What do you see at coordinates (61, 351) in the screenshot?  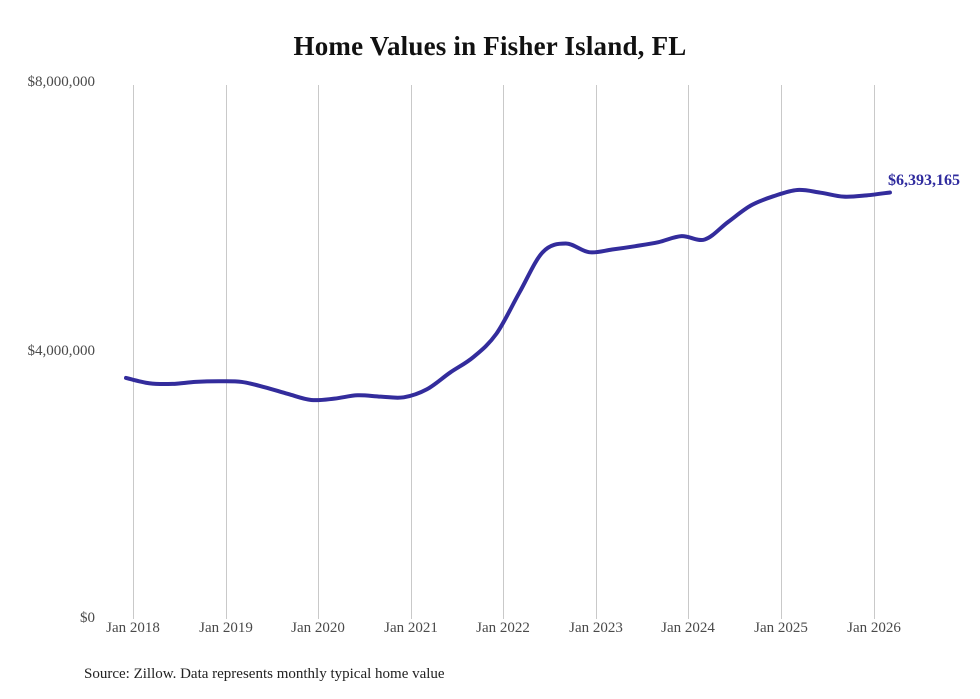 I see `y-axis-tick-4000000: $4,000,000` at bounding box center [61, 351].